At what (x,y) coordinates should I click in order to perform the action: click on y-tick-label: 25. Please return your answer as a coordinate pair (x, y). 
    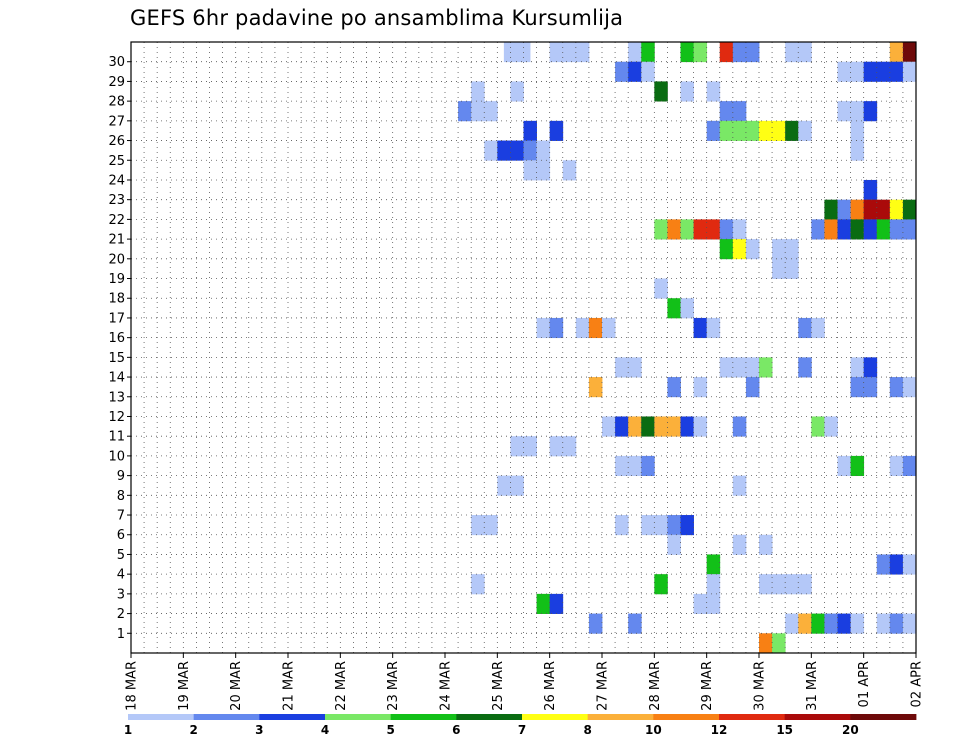
    Looking at the image, I should click on (116, 161).